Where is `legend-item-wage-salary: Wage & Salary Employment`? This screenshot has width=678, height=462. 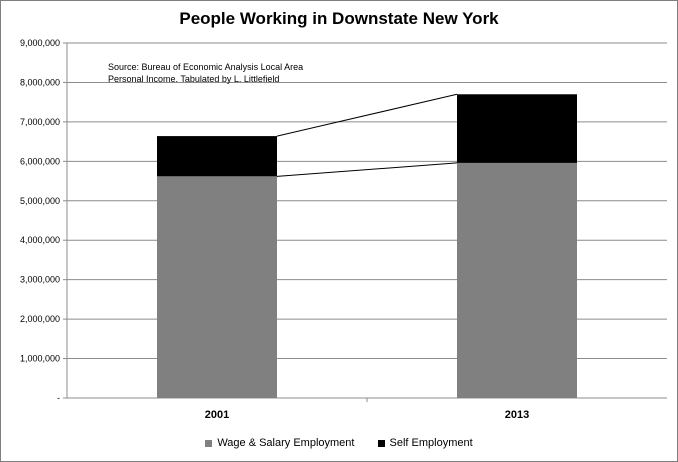 legend-item-wage-salary: Wage & Salary Employment is located at coordinates (279, 443).